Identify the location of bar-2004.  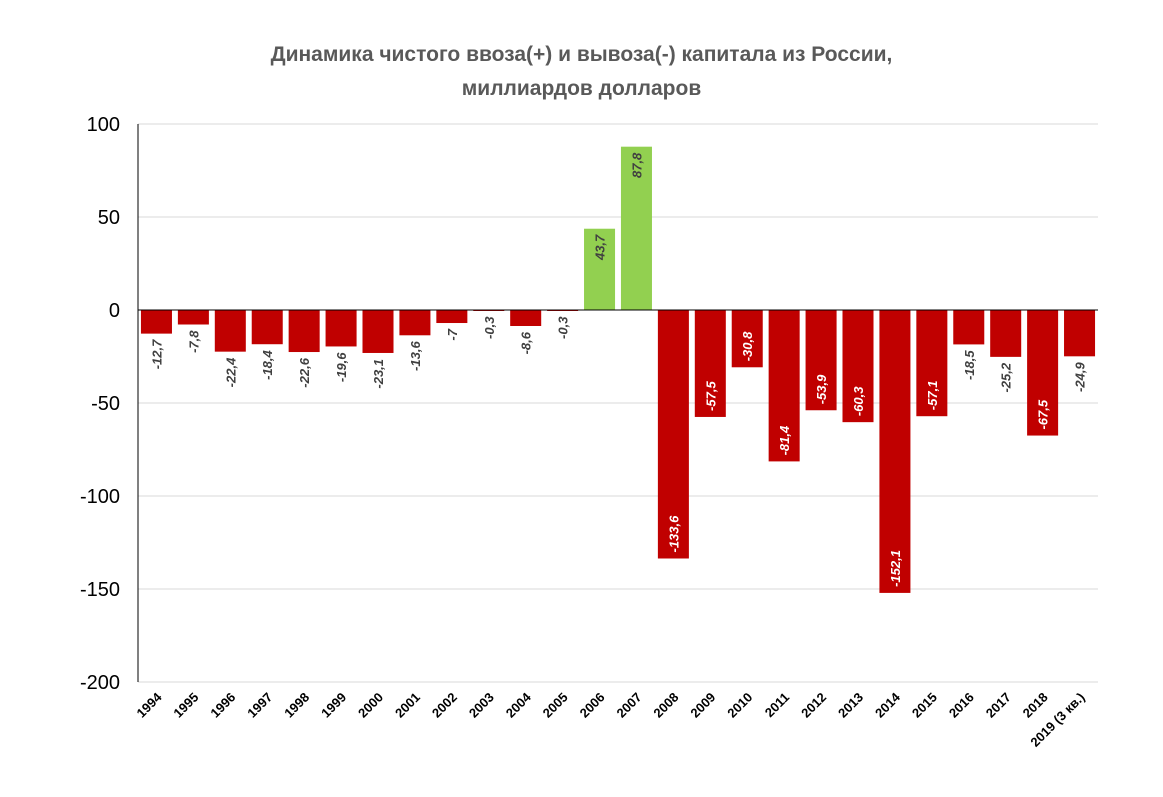
(526, 318).